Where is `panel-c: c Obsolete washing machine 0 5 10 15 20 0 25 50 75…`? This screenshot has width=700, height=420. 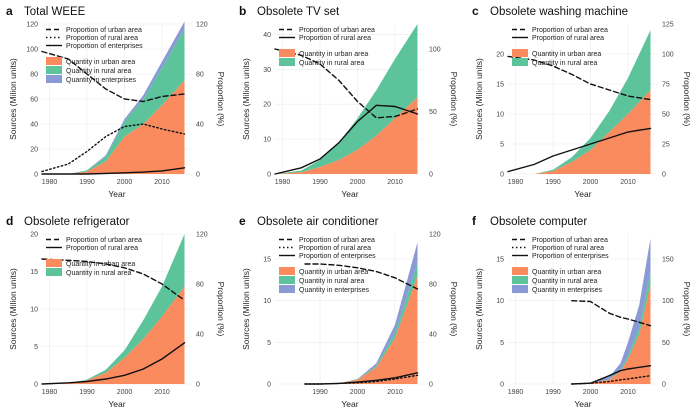 panel-c: c Obsolete washing machine 0 5 10 15 20 0 25 50 75… is located at coordinates (582, 101).